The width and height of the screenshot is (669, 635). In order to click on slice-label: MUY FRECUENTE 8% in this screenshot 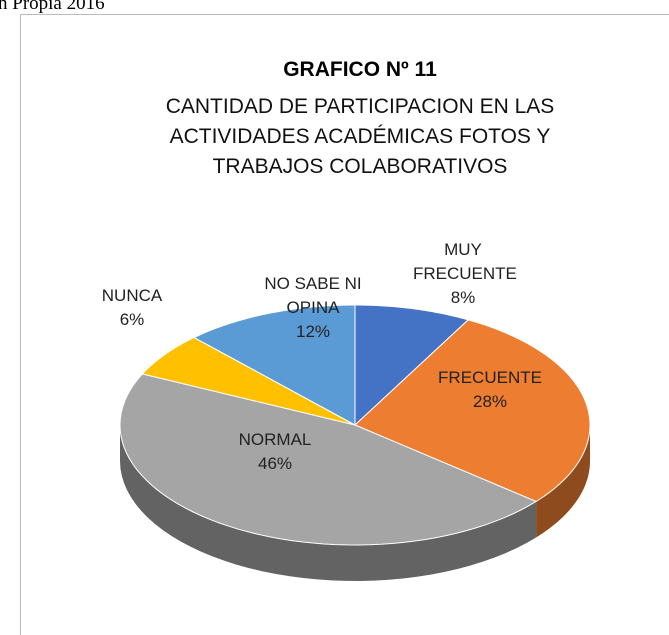, I will do `click(465, 274)`.